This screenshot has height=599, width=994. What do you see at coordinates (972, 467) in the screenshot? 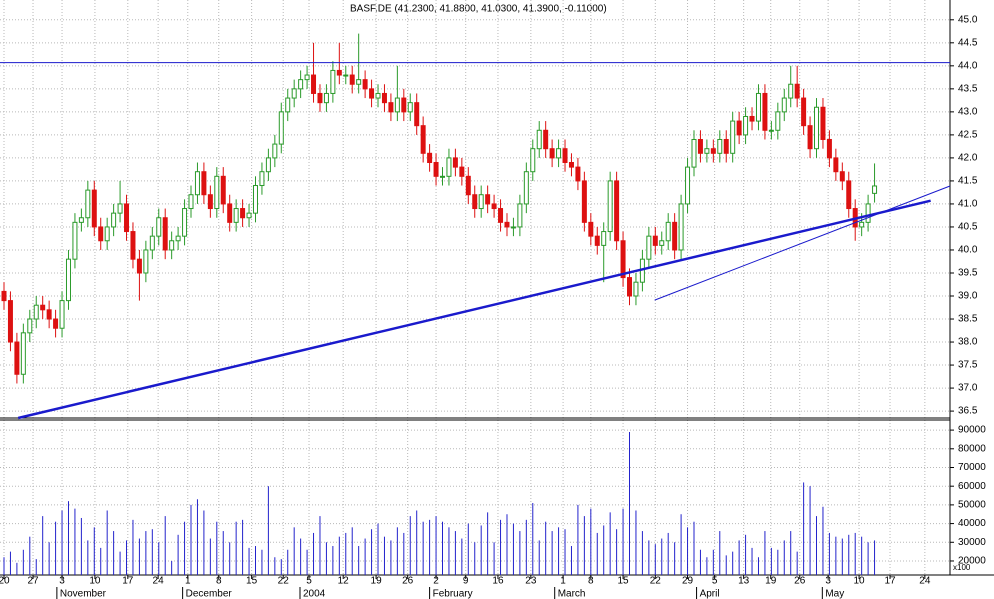
I see `volume-tick-label: 70000` at bounding box center [972, 467].